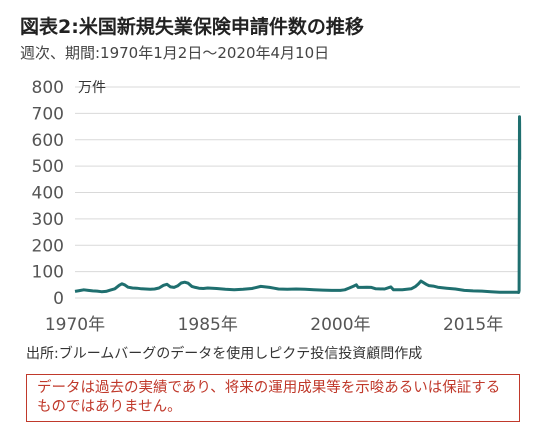 The height and width of the screenshot is (447, 550). Describe the element at coordinates (224, 354) in the screenshot. I see `source-note: 出所:ブルームバーグのデータを使用しピクテ投信投資顧問作成` at that location.